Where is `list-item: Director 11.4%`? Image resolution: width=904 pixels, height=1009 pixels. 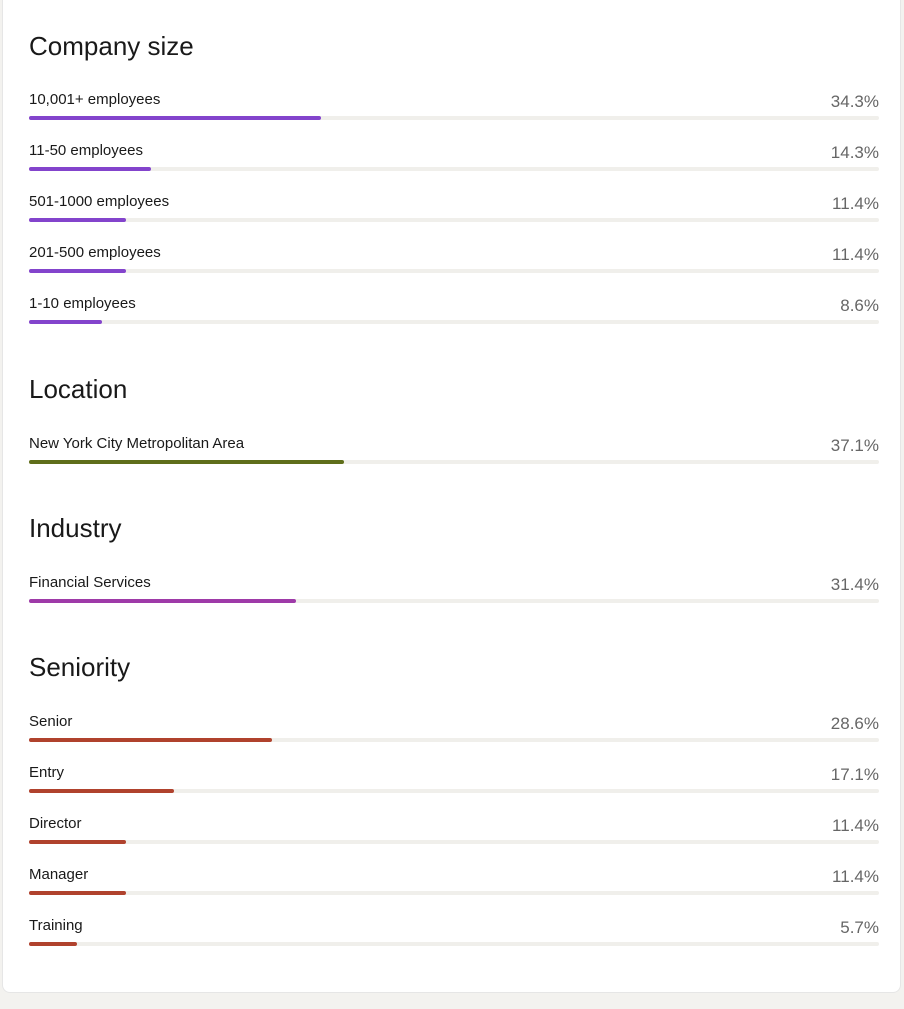 list-item: Director 11.4% is located at coordinates (454, 839).